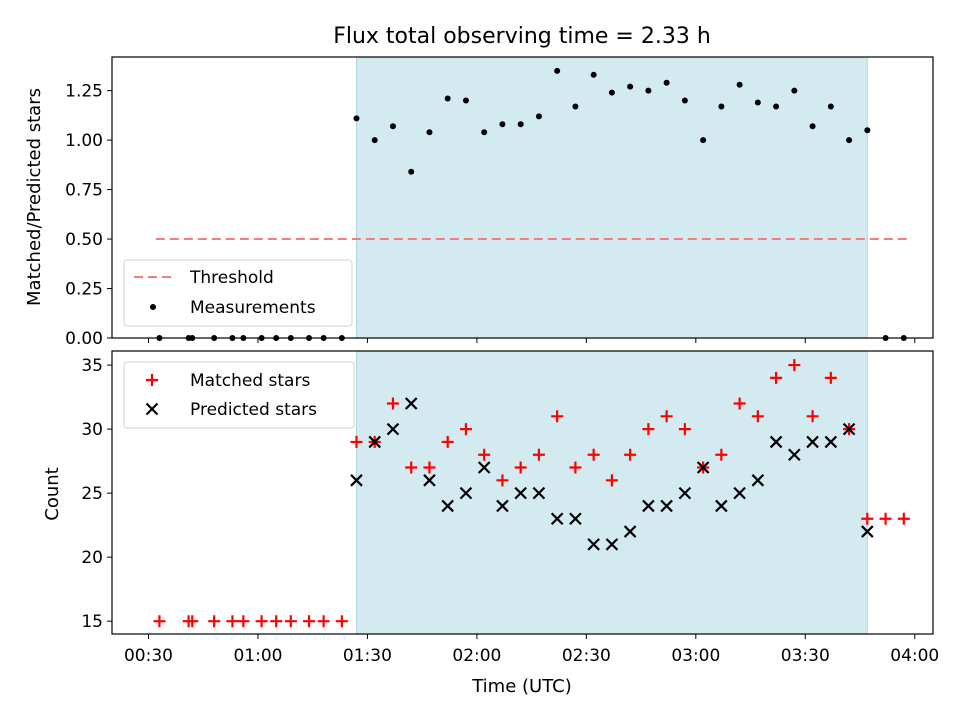  Describe the element at coordinates (84, 141) in the screenshot. I see `top-y-tick-label: 1.00` at that location.